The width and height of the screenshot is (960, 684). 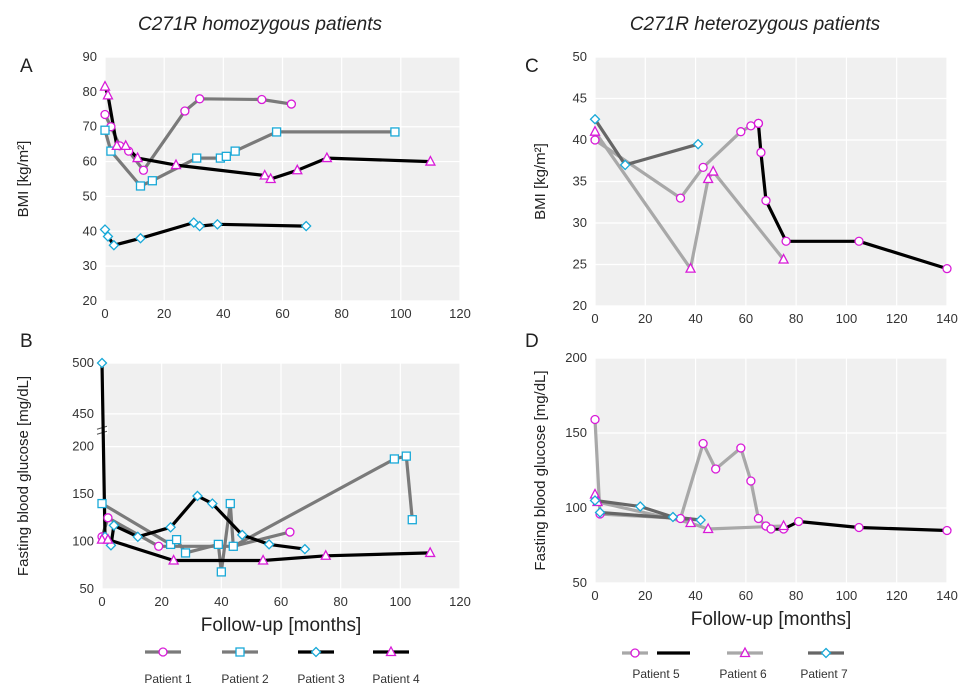 I want to click on x-tick-label: 0, so click(x=104, y=313).